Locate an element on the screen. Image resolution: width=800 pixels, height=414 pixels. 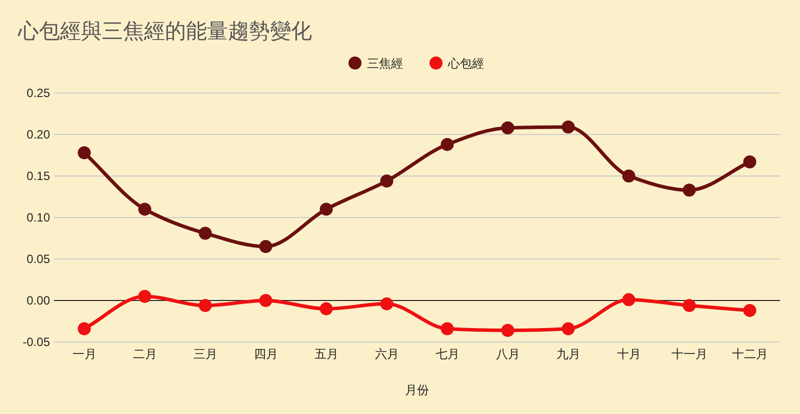
y-tick-label: 0.00 is located at coordinates (38, 301).